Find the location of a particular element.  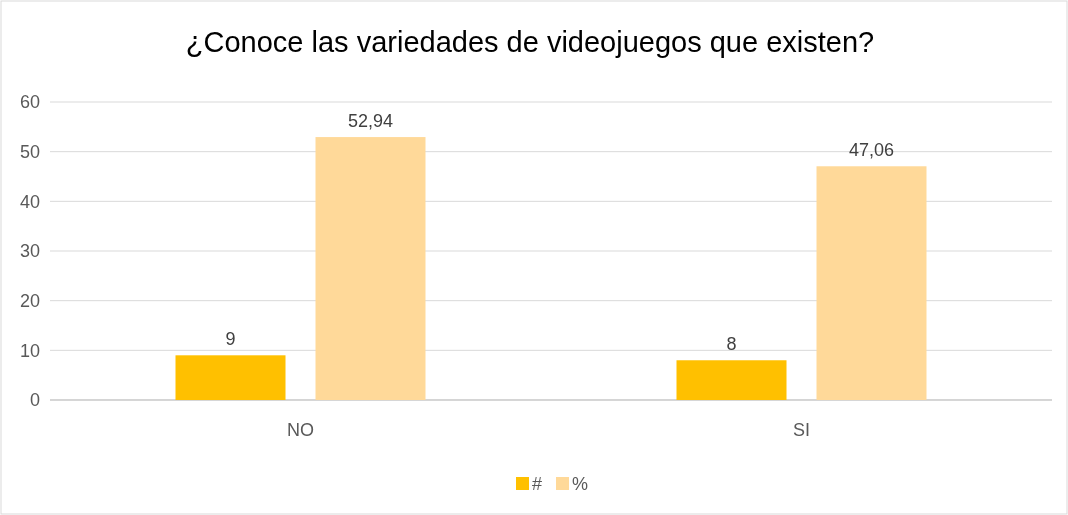

data-label: 47,06 is located at coordinates (871, 150).